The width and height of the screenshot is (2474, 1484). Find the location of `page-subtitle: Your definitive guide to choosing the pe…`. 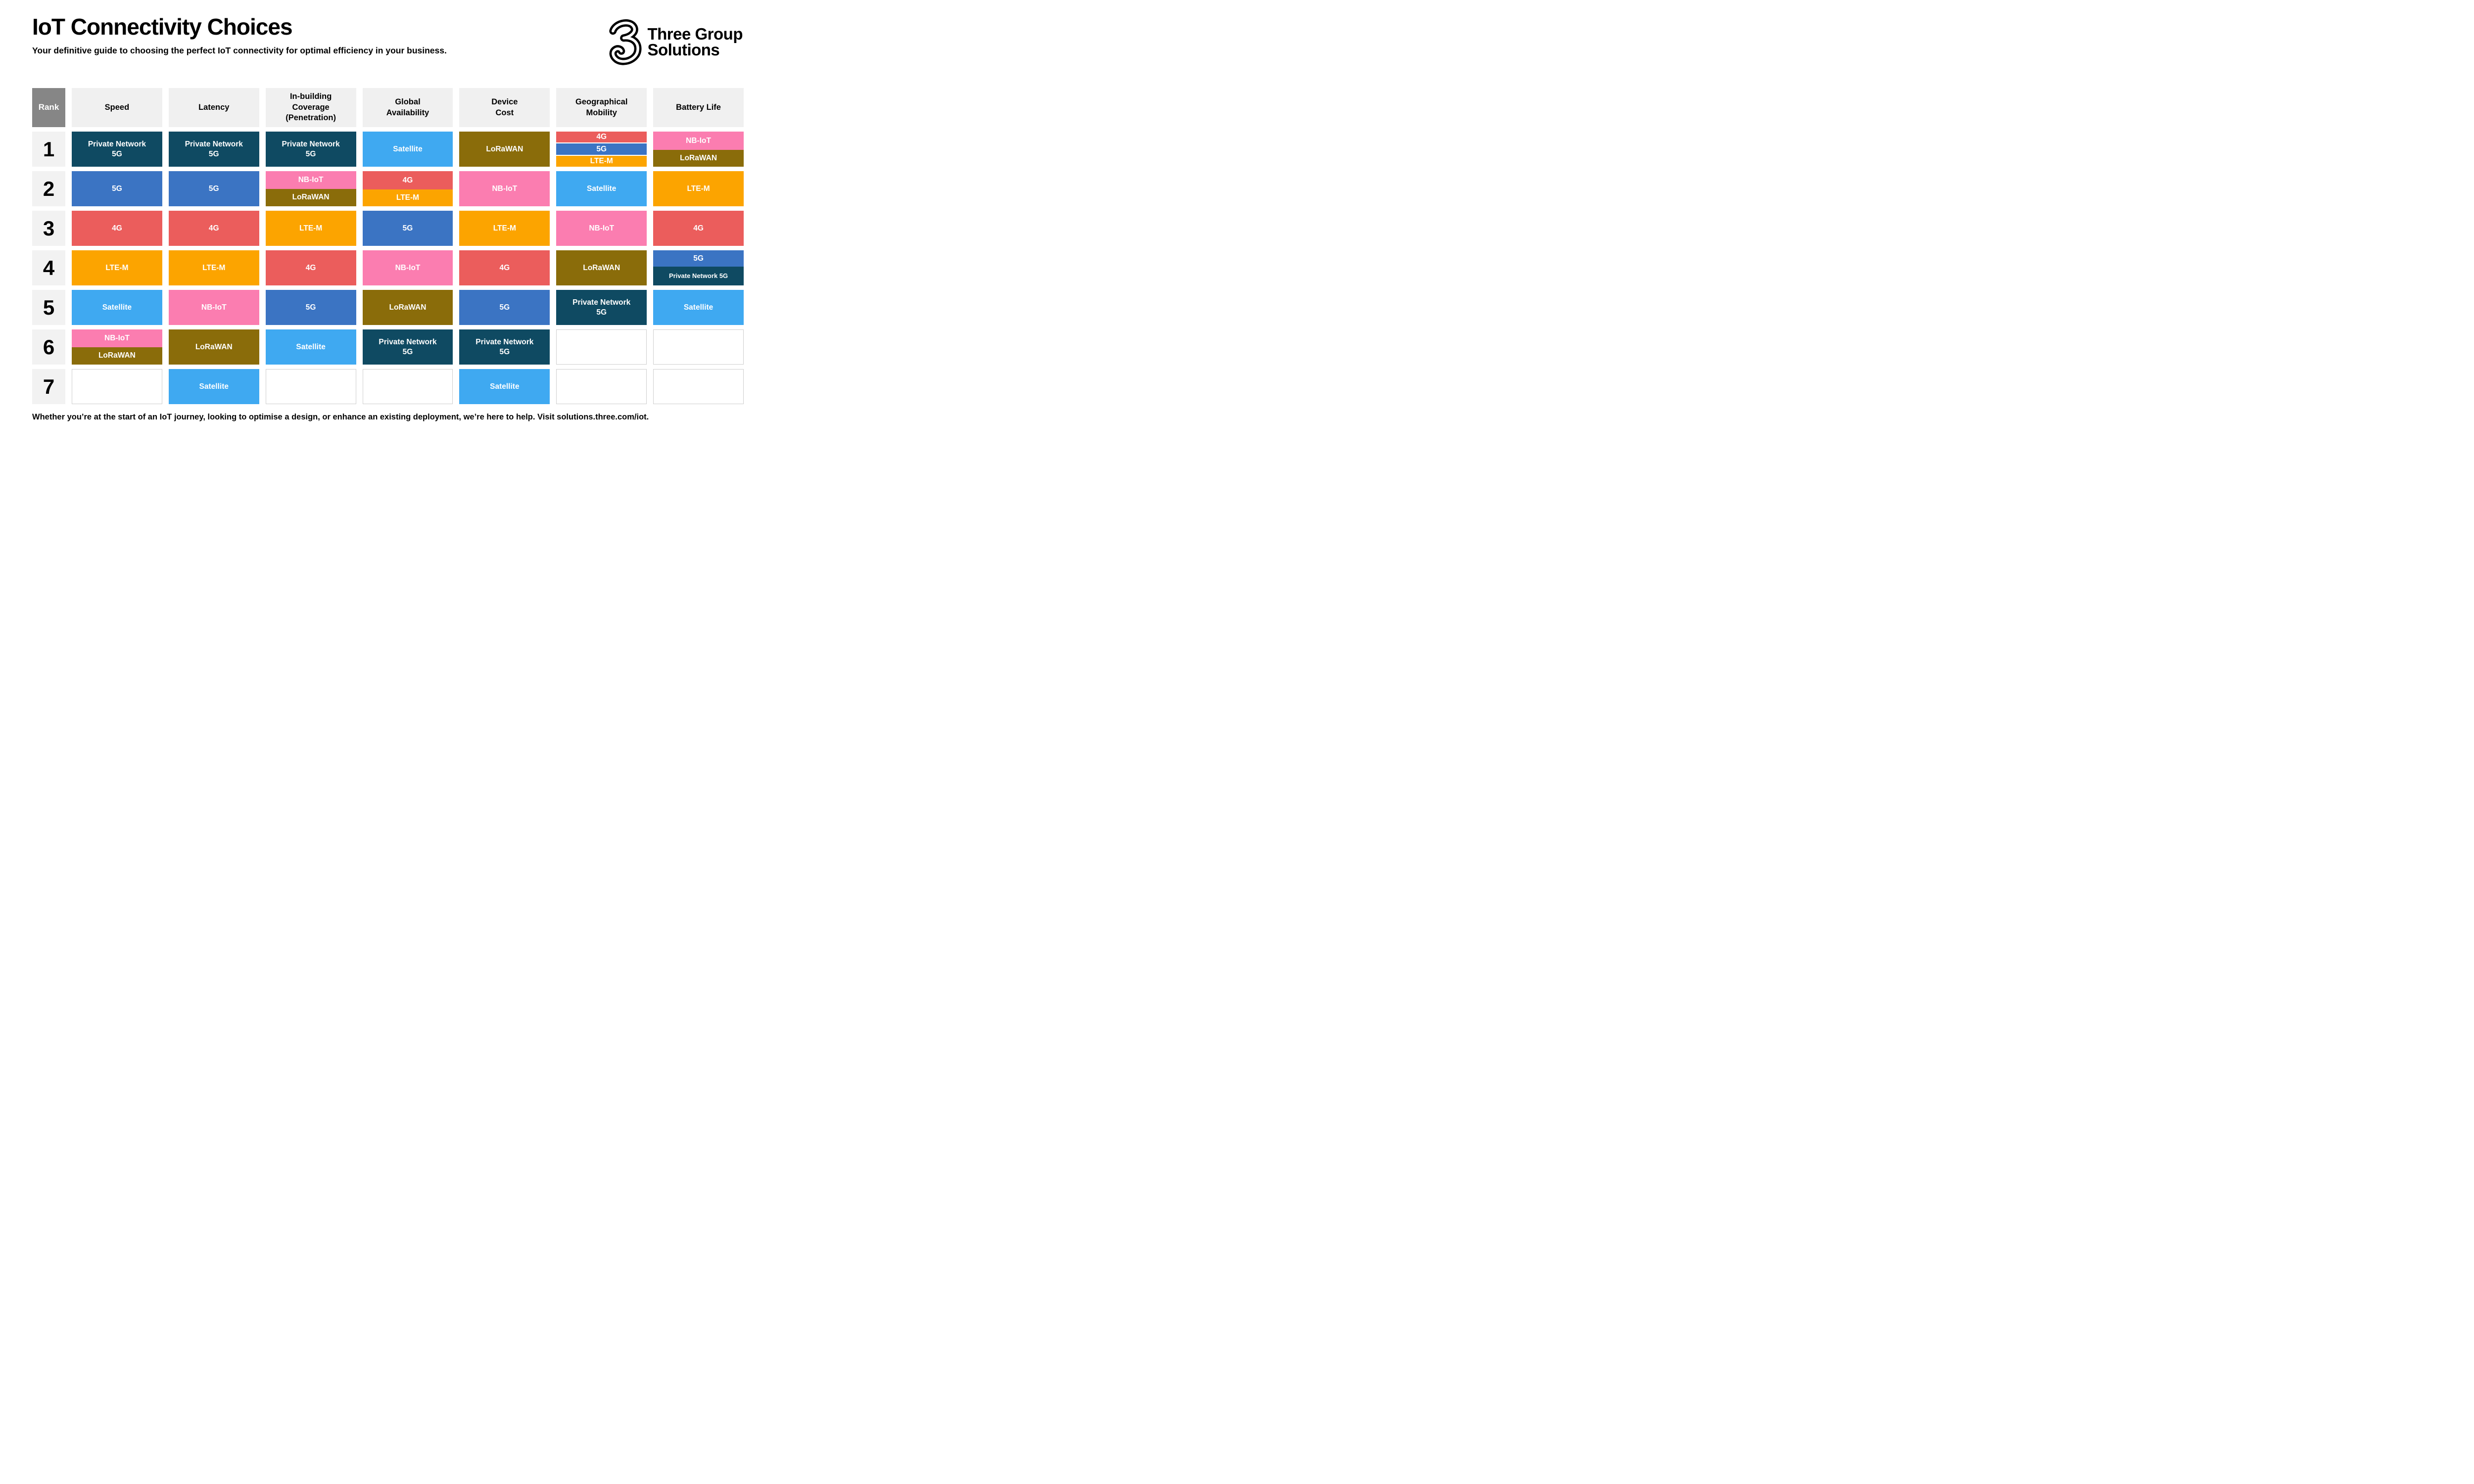

page-subtitle: Your definitive guide to choosing the pe… is located at coordinates (240, 51).